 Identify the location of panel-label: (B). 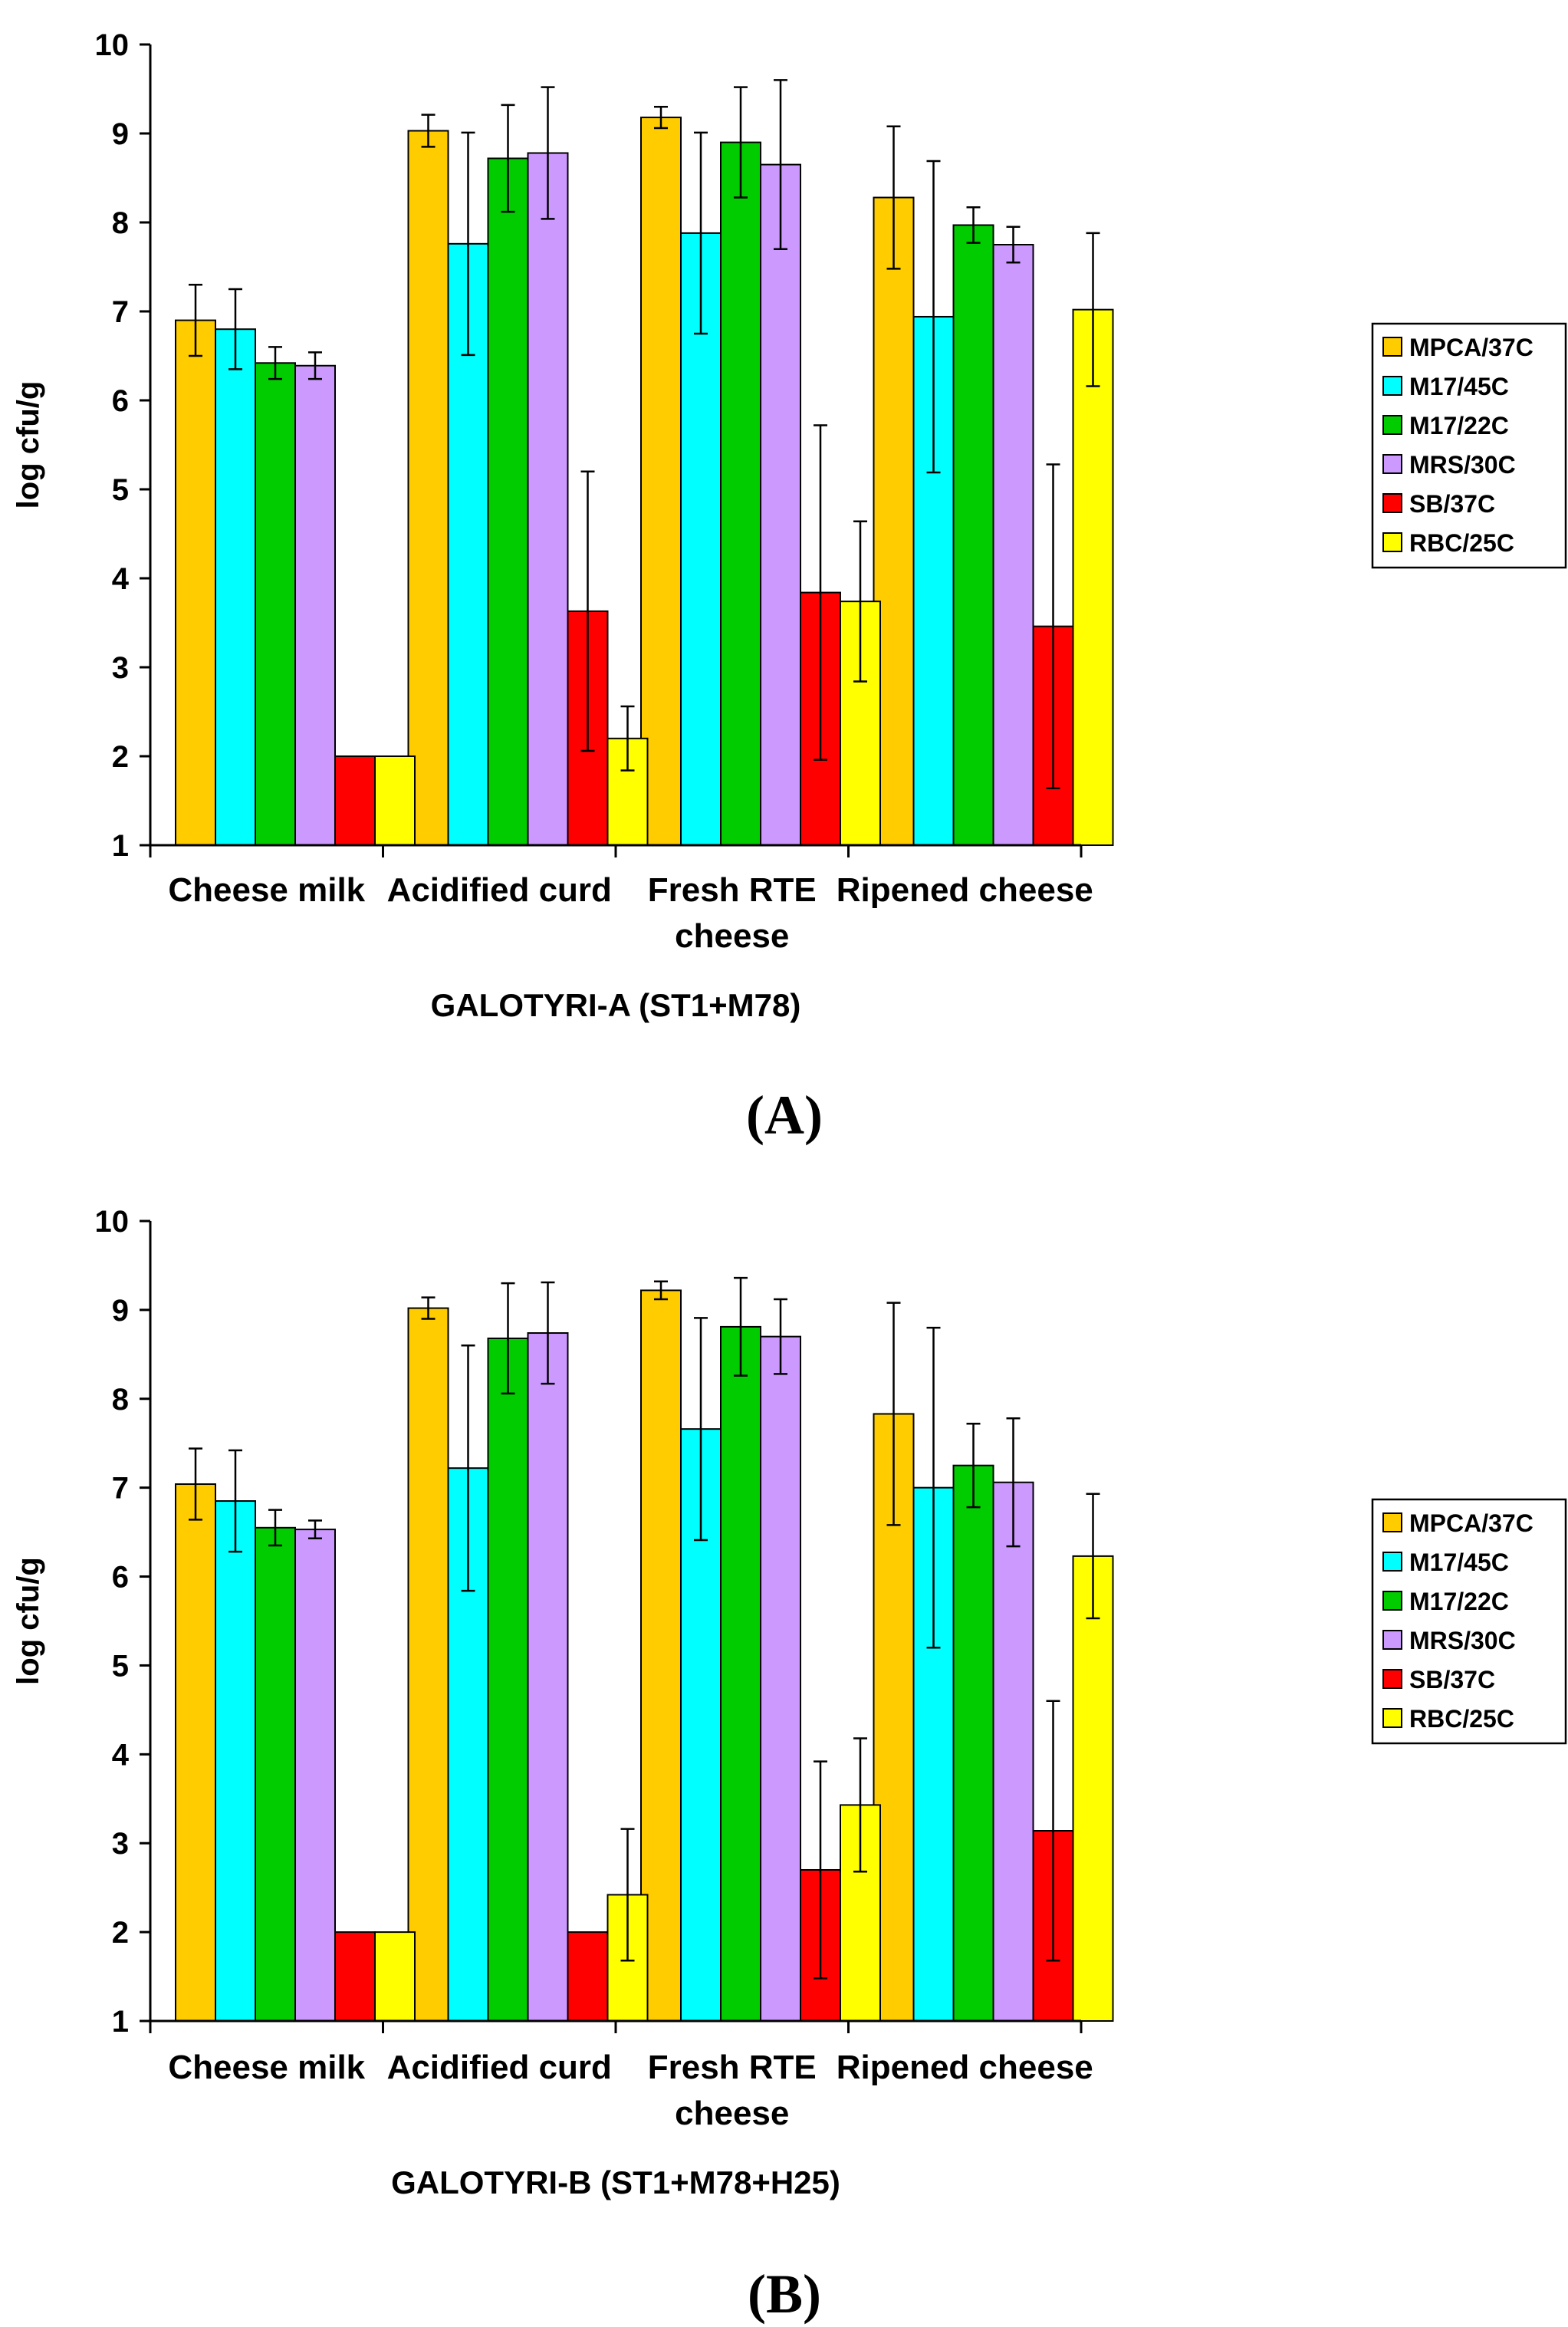
(785, 2294).